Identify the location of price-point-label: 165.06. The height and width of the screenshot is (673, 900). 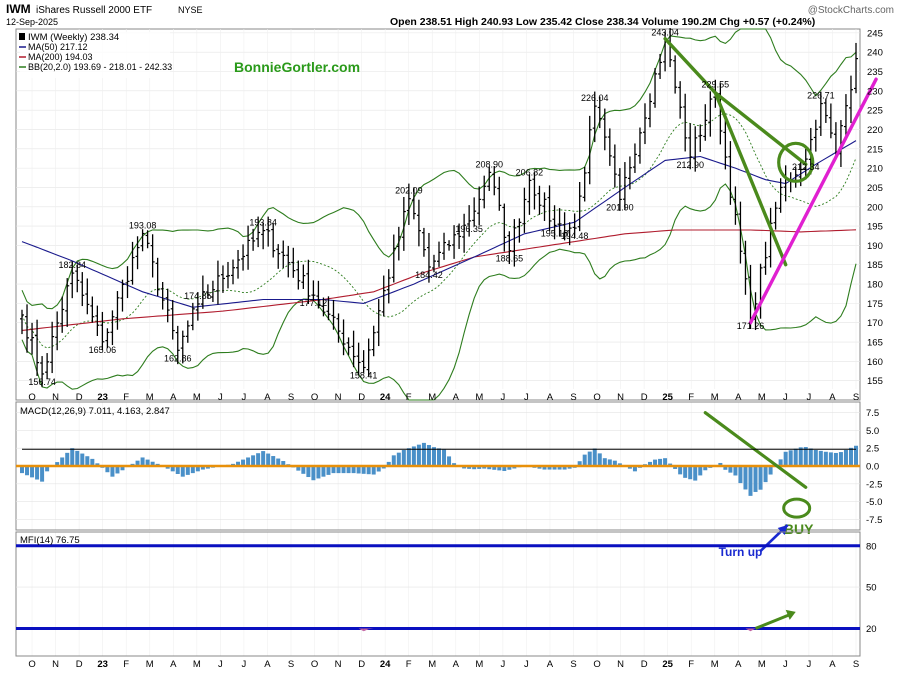
(103, 350).